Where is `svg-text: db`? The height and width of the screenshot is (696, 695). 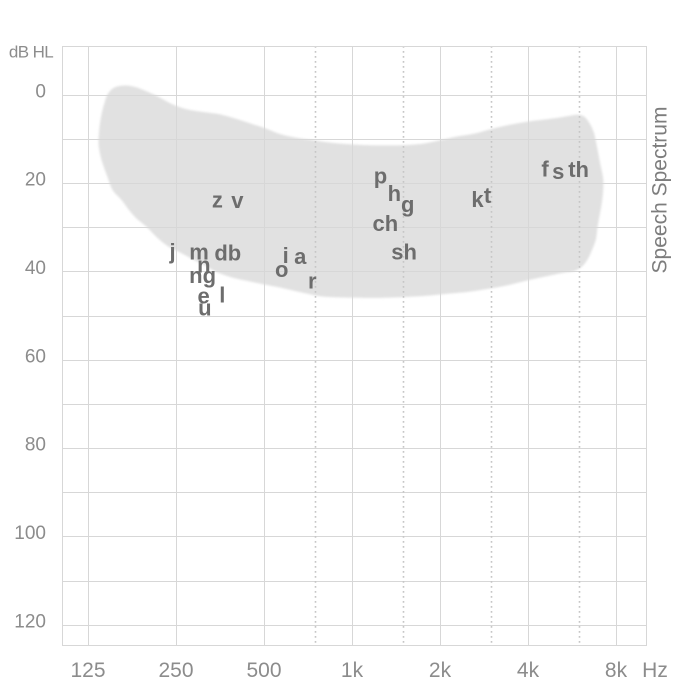 svg-text: db is located at coordinates (227, 253).